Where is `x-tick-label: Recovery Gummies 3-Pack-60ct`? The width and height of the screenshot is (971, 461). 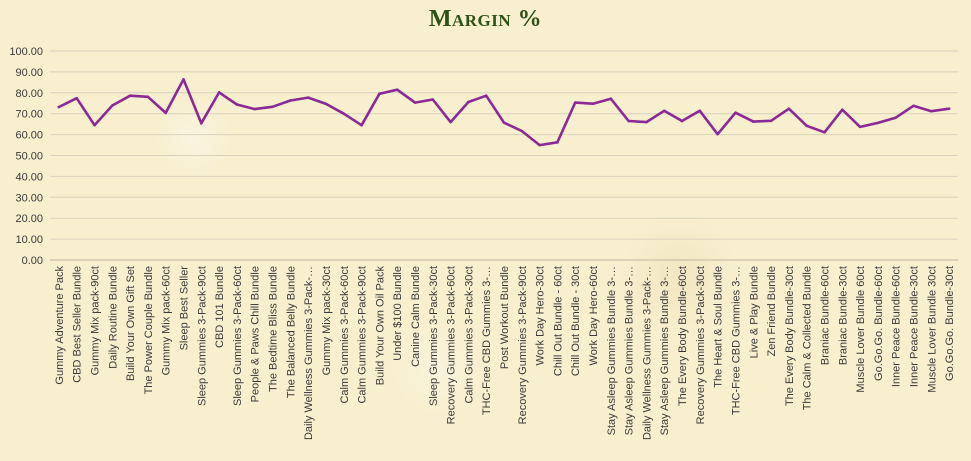
x-tick-label: Recovery Gummies 3-Pack-60ct is located at coordinates (452, 345).